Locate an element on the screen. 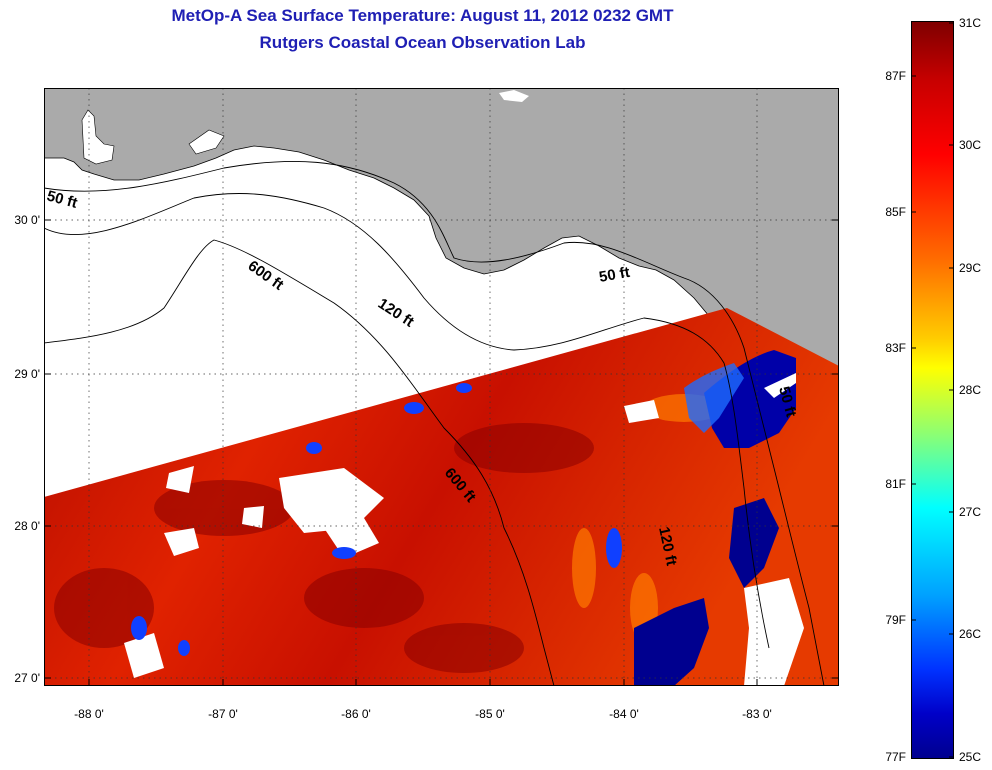  celsius-label: 26C is located at coordinates (970, 634).